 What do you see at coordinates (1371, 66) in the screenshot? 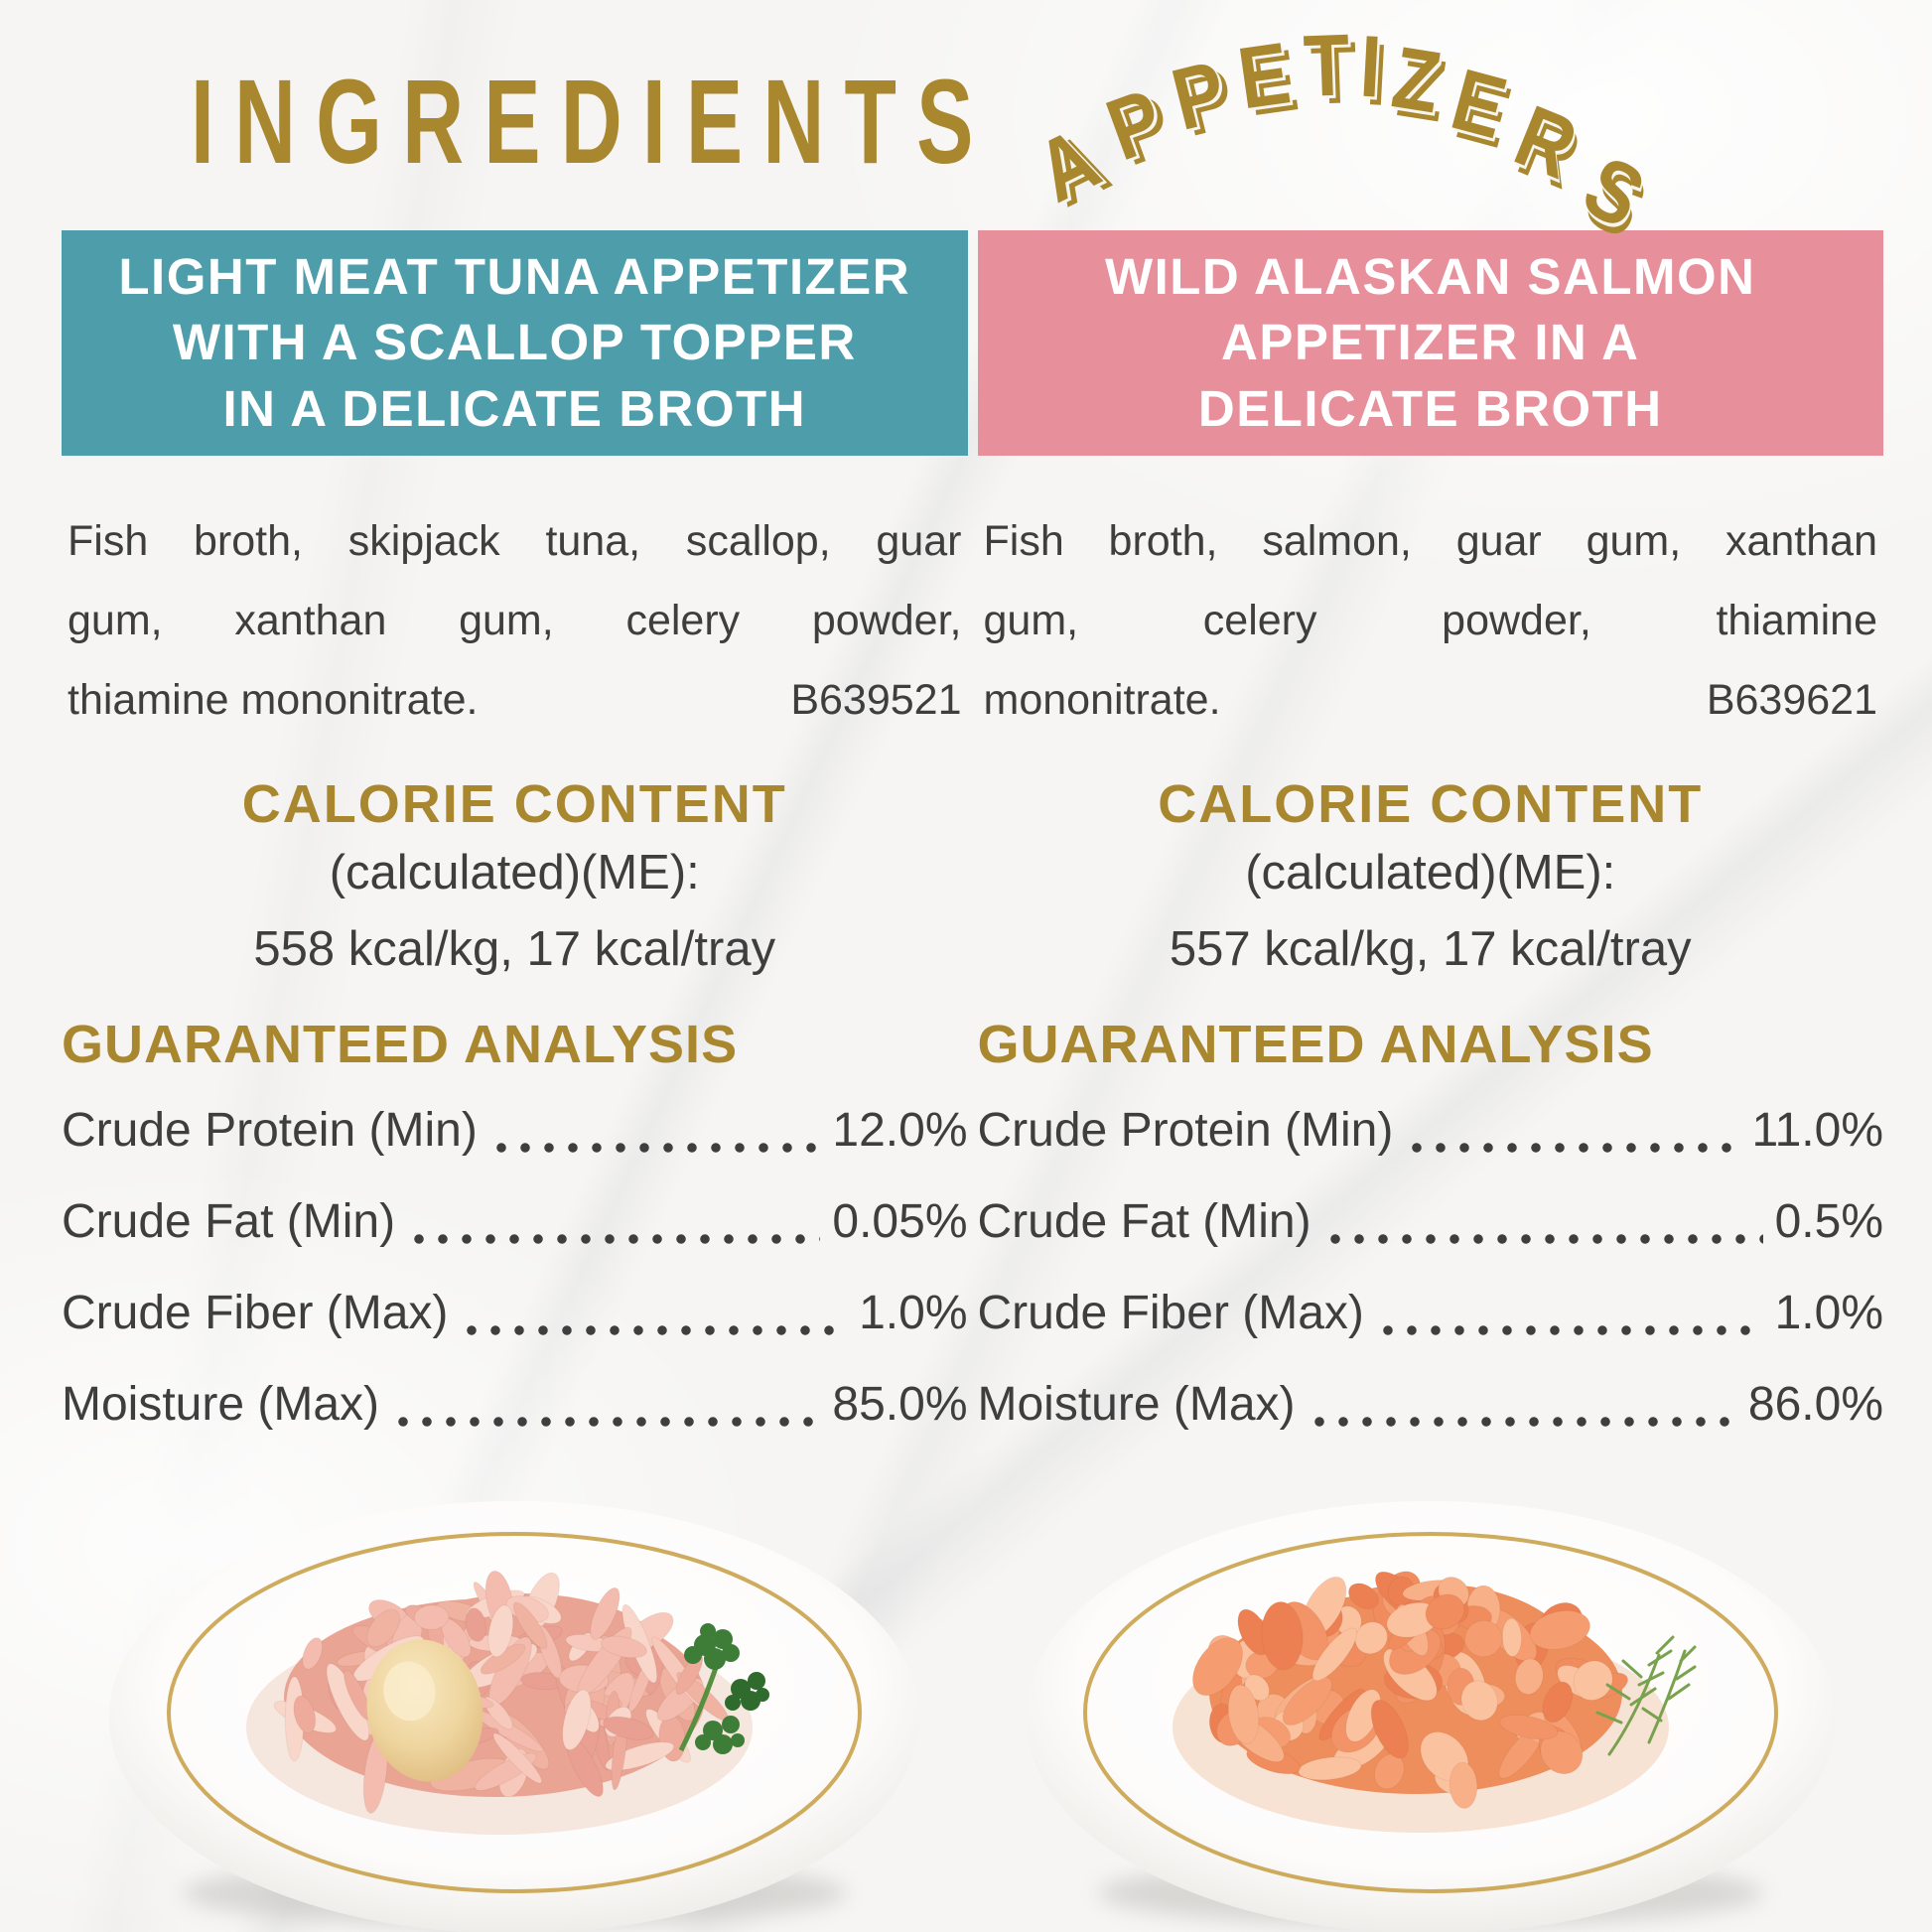
I see `arc-letter: I` at bounding box center [1371, 66].